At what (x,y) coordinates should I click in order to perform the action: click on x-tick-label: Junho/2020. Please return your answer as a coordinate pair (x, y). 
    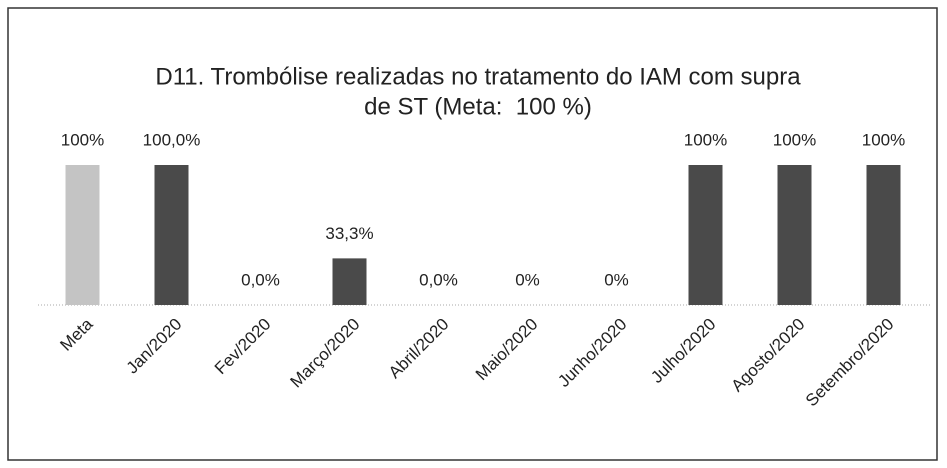
    Looking at the image, I should click on (592, 353).